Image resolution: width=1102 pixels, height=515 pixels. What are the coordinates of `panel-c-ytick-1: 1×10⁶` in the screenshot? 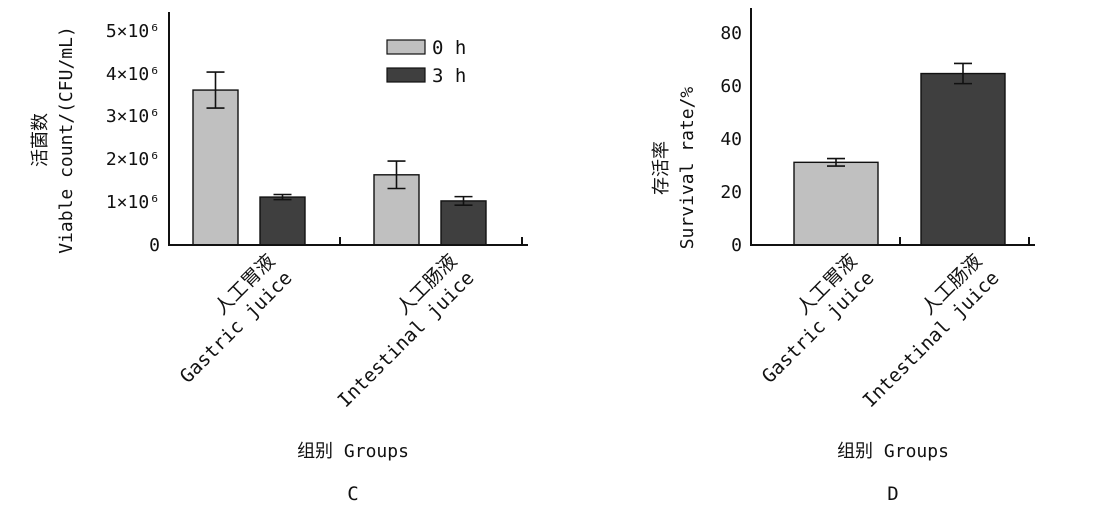 It's located at (133, 202).